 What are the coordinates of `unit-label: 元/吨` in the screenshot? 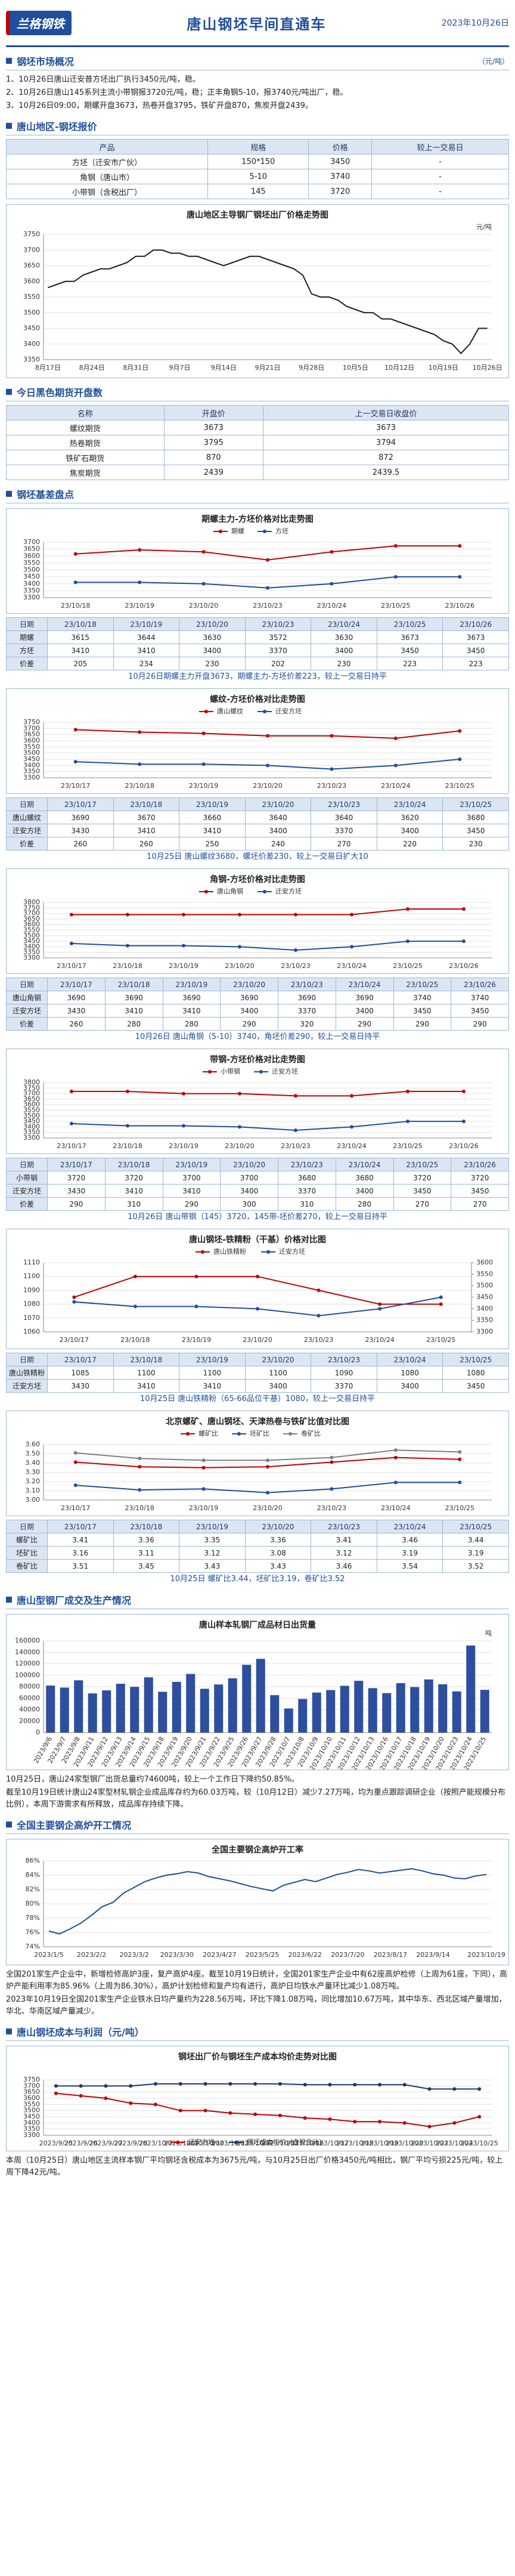 It's located at (484, 227).